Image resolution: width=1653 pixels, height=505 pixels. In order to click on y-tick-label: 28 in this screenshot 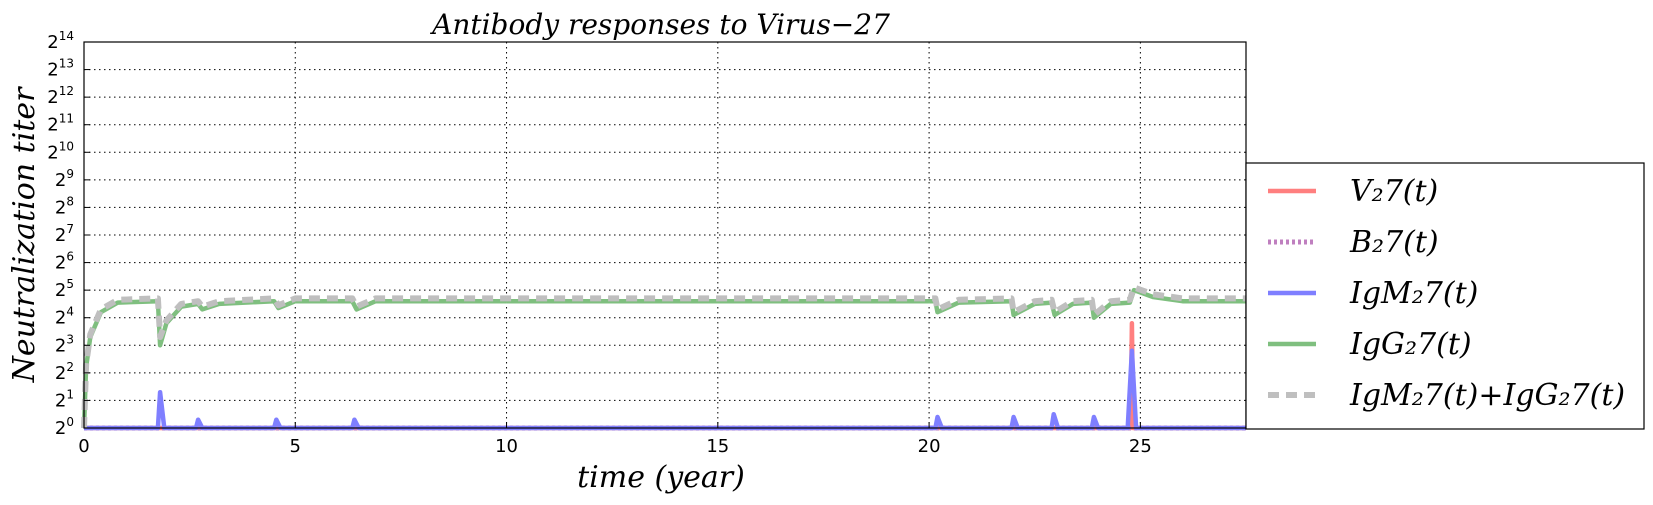, I will do `click(64, 206)`.